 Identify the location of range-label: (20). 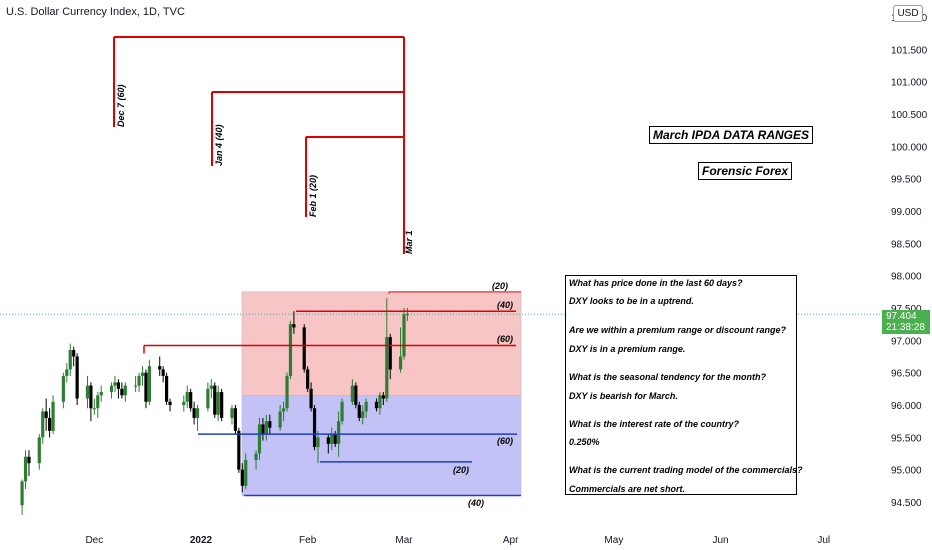
(500, 286).